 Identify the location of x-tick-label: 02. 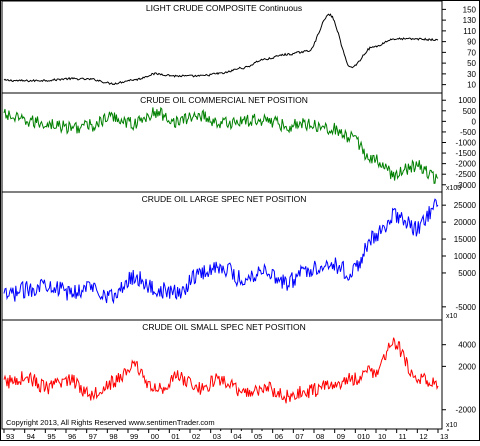
(196, 436).